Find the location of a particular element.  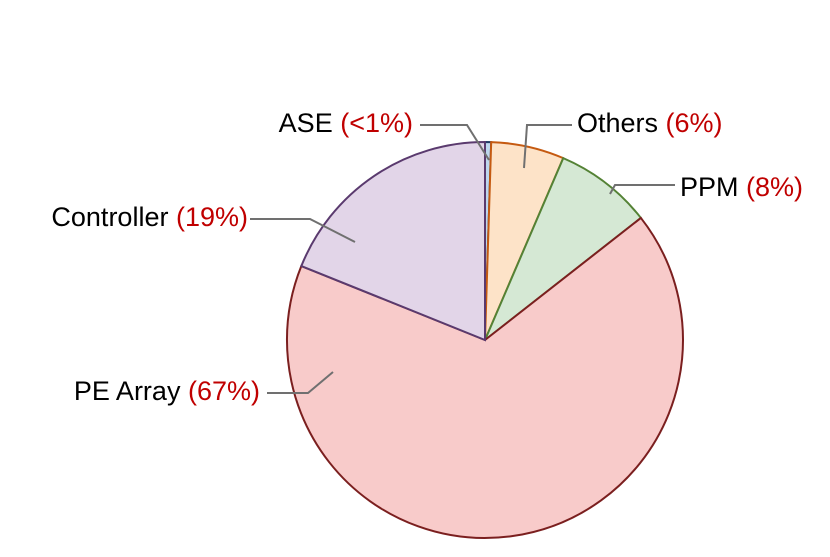

slice-label: PE Array (67%) is located at coordinates (167, 391).